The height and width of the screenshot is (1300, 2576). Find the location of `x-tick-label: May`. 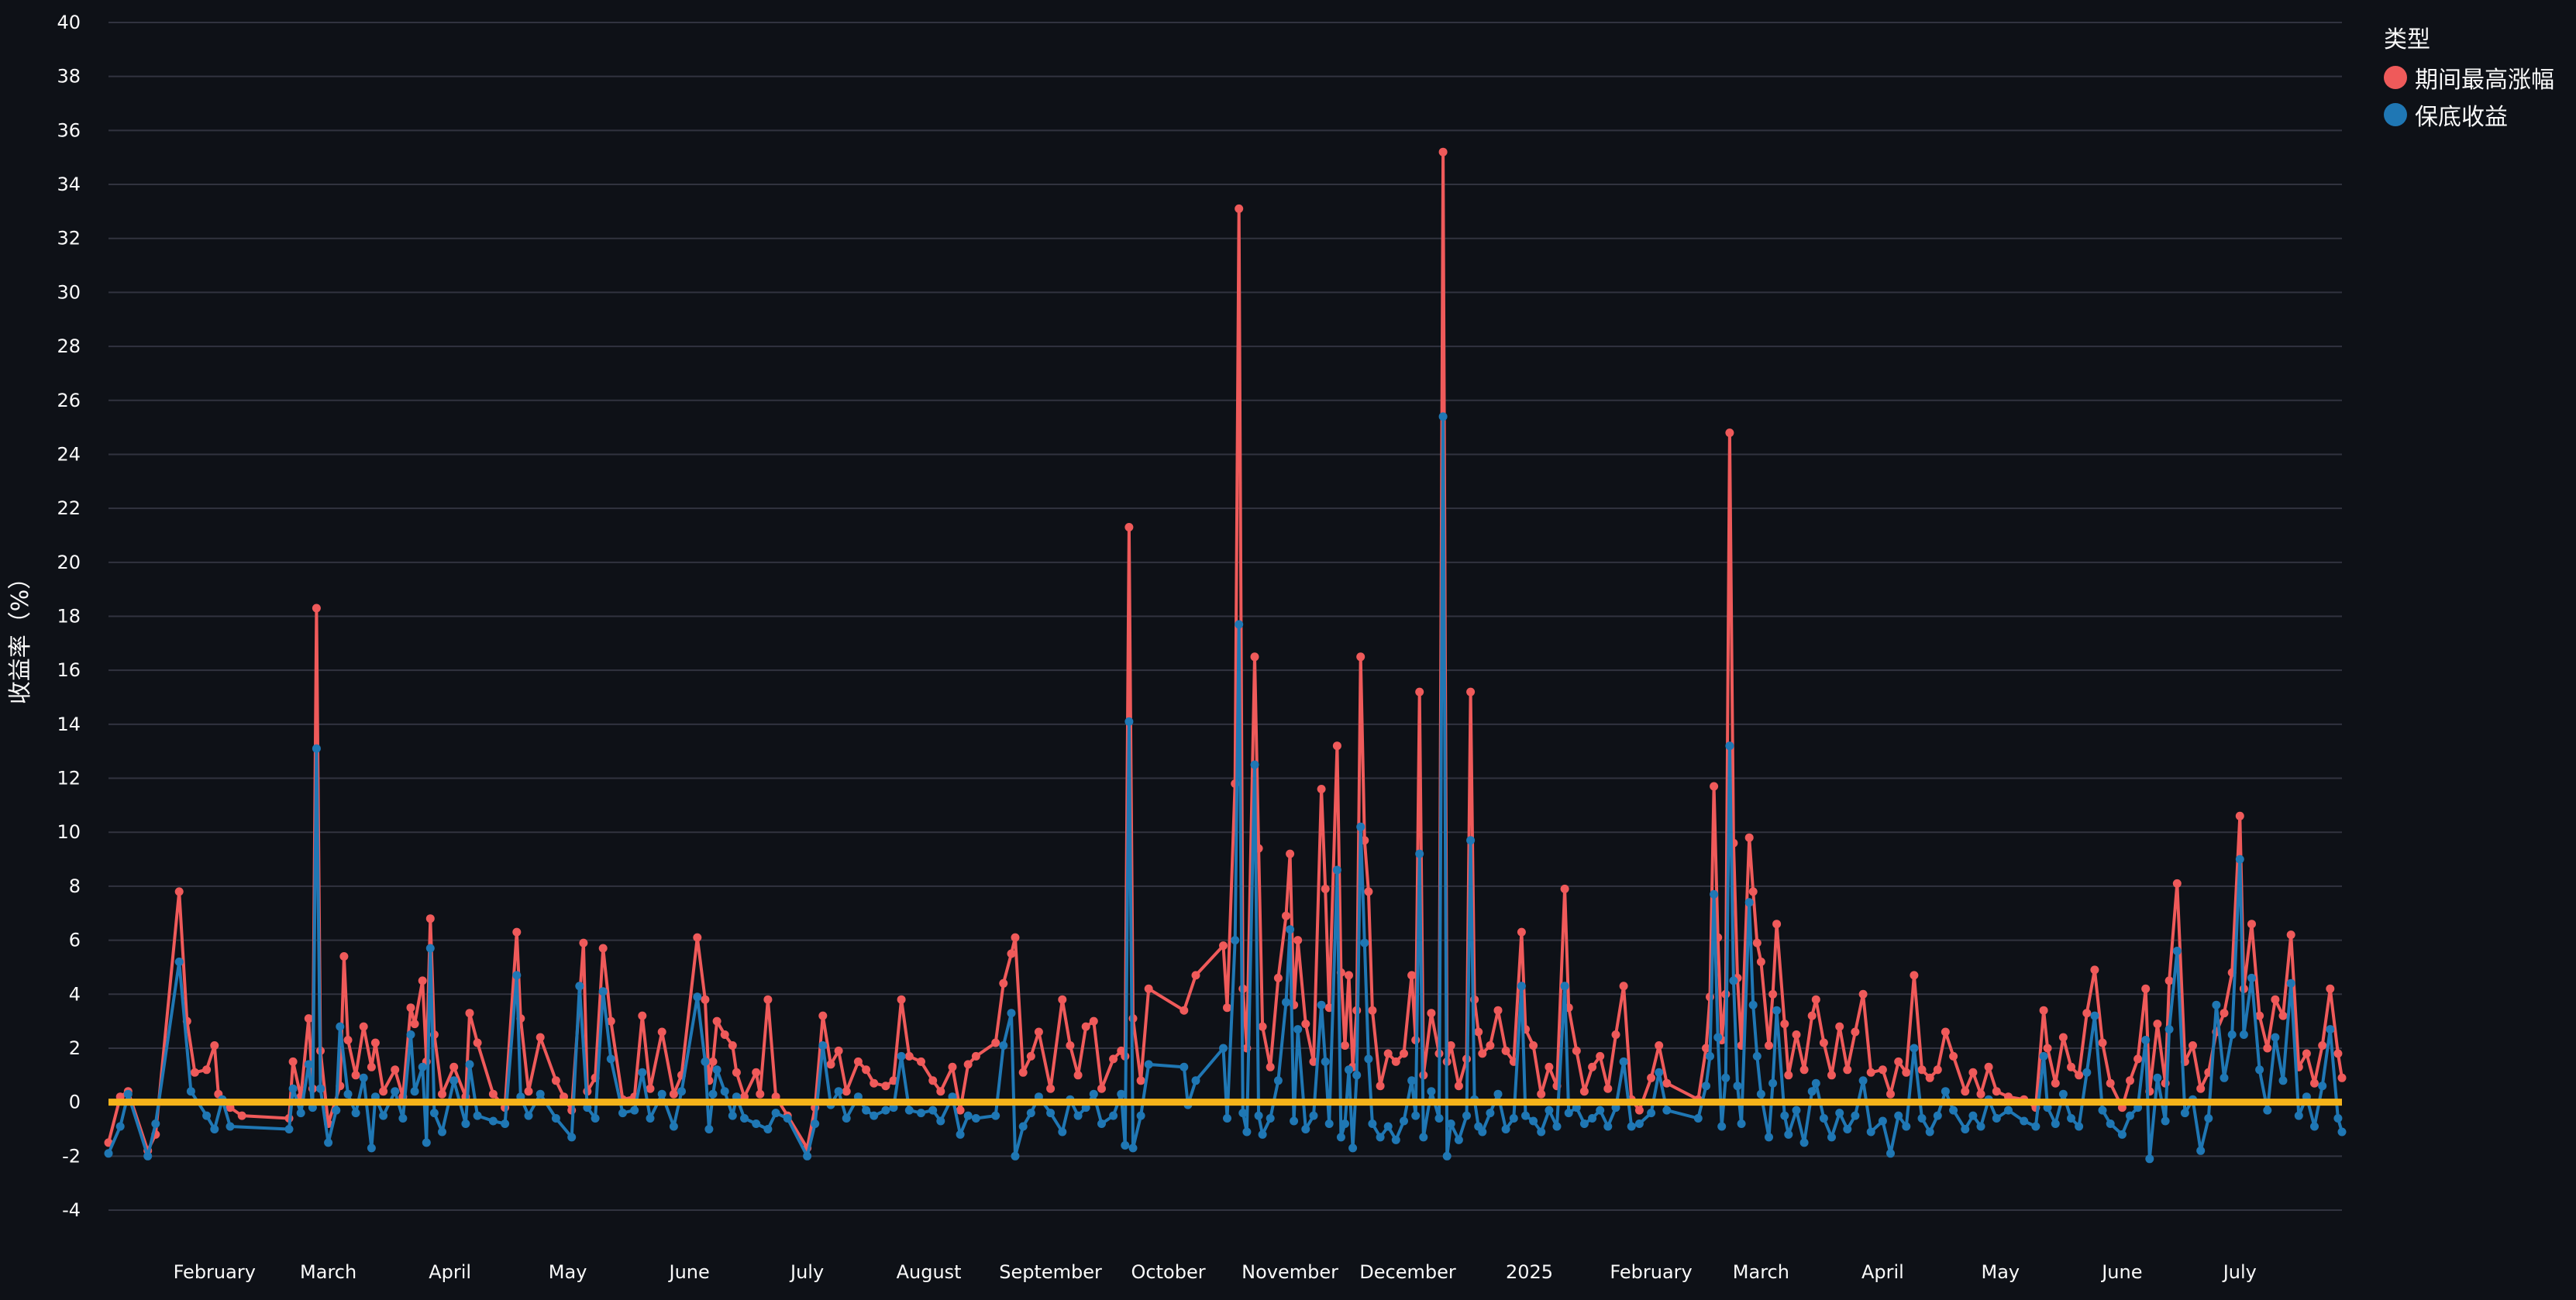

x-tick-label: May is located at coordinates (568, 1272).